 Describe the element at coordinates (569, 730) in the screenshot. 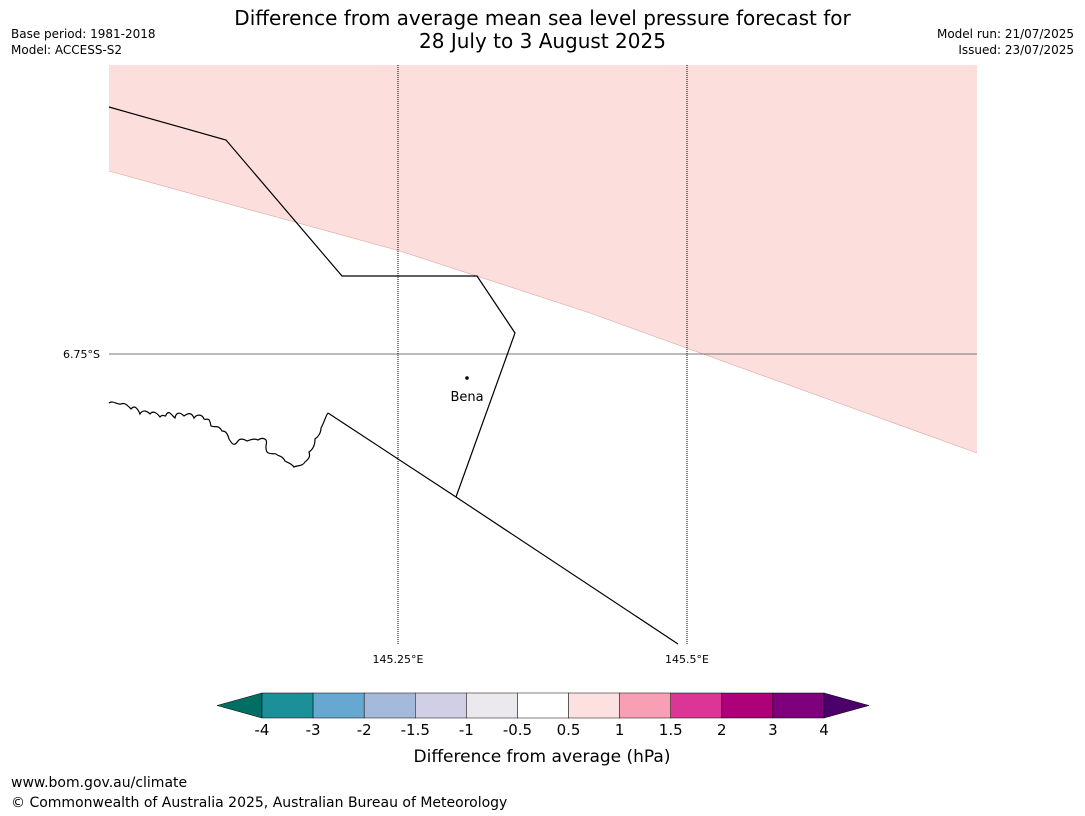

I see `colorbar-tick-label: 0.5` at that location.